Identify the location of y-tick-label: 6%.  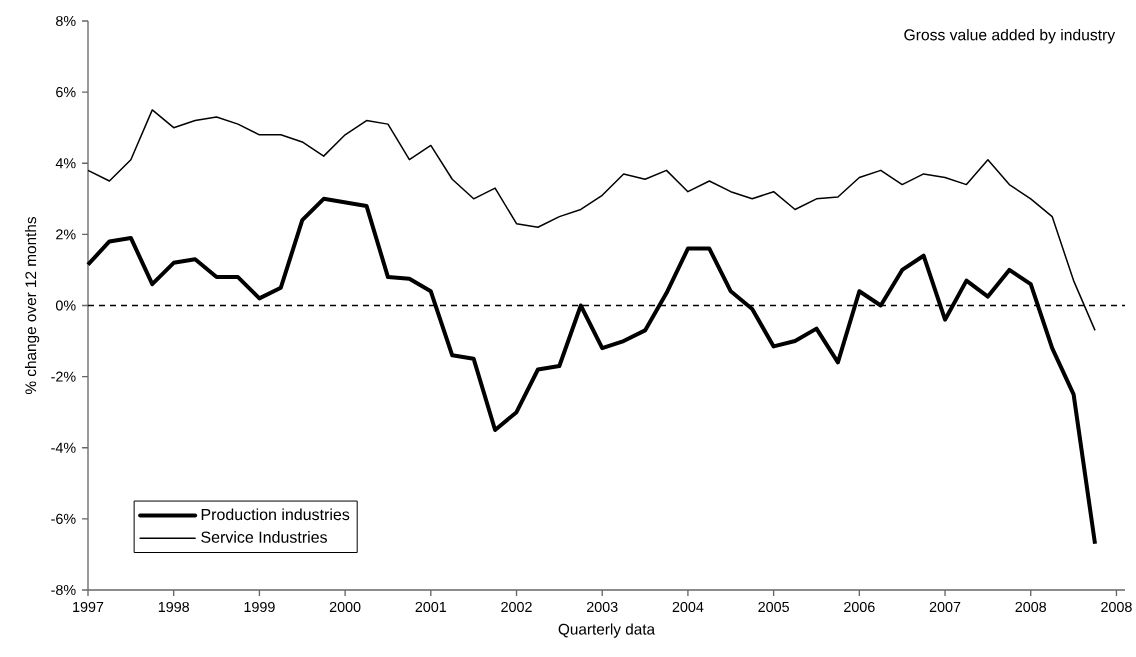
(66, 92).